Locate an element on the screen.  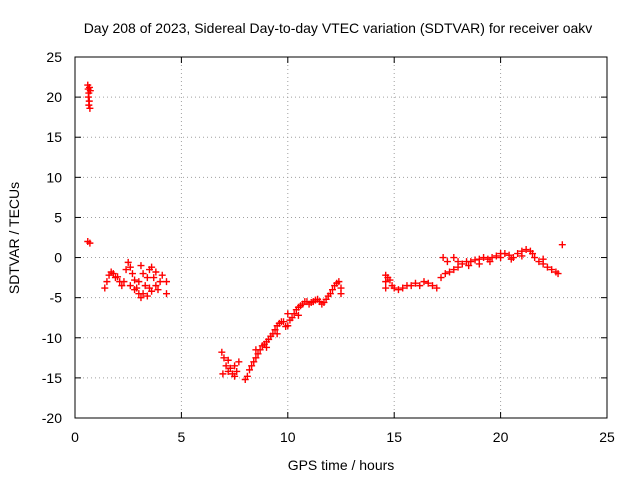
x-tick-label: 0 is located at coordinates (75, 437).